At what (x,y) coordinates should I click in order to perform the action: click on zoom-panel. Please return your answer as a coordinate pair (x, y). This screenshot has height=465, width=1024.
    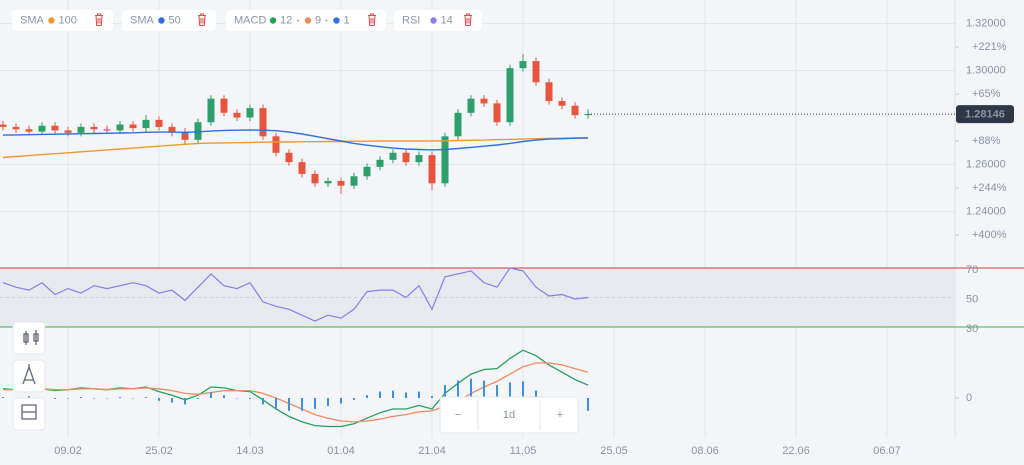
    Looking at the image, I should click on (509, 415).